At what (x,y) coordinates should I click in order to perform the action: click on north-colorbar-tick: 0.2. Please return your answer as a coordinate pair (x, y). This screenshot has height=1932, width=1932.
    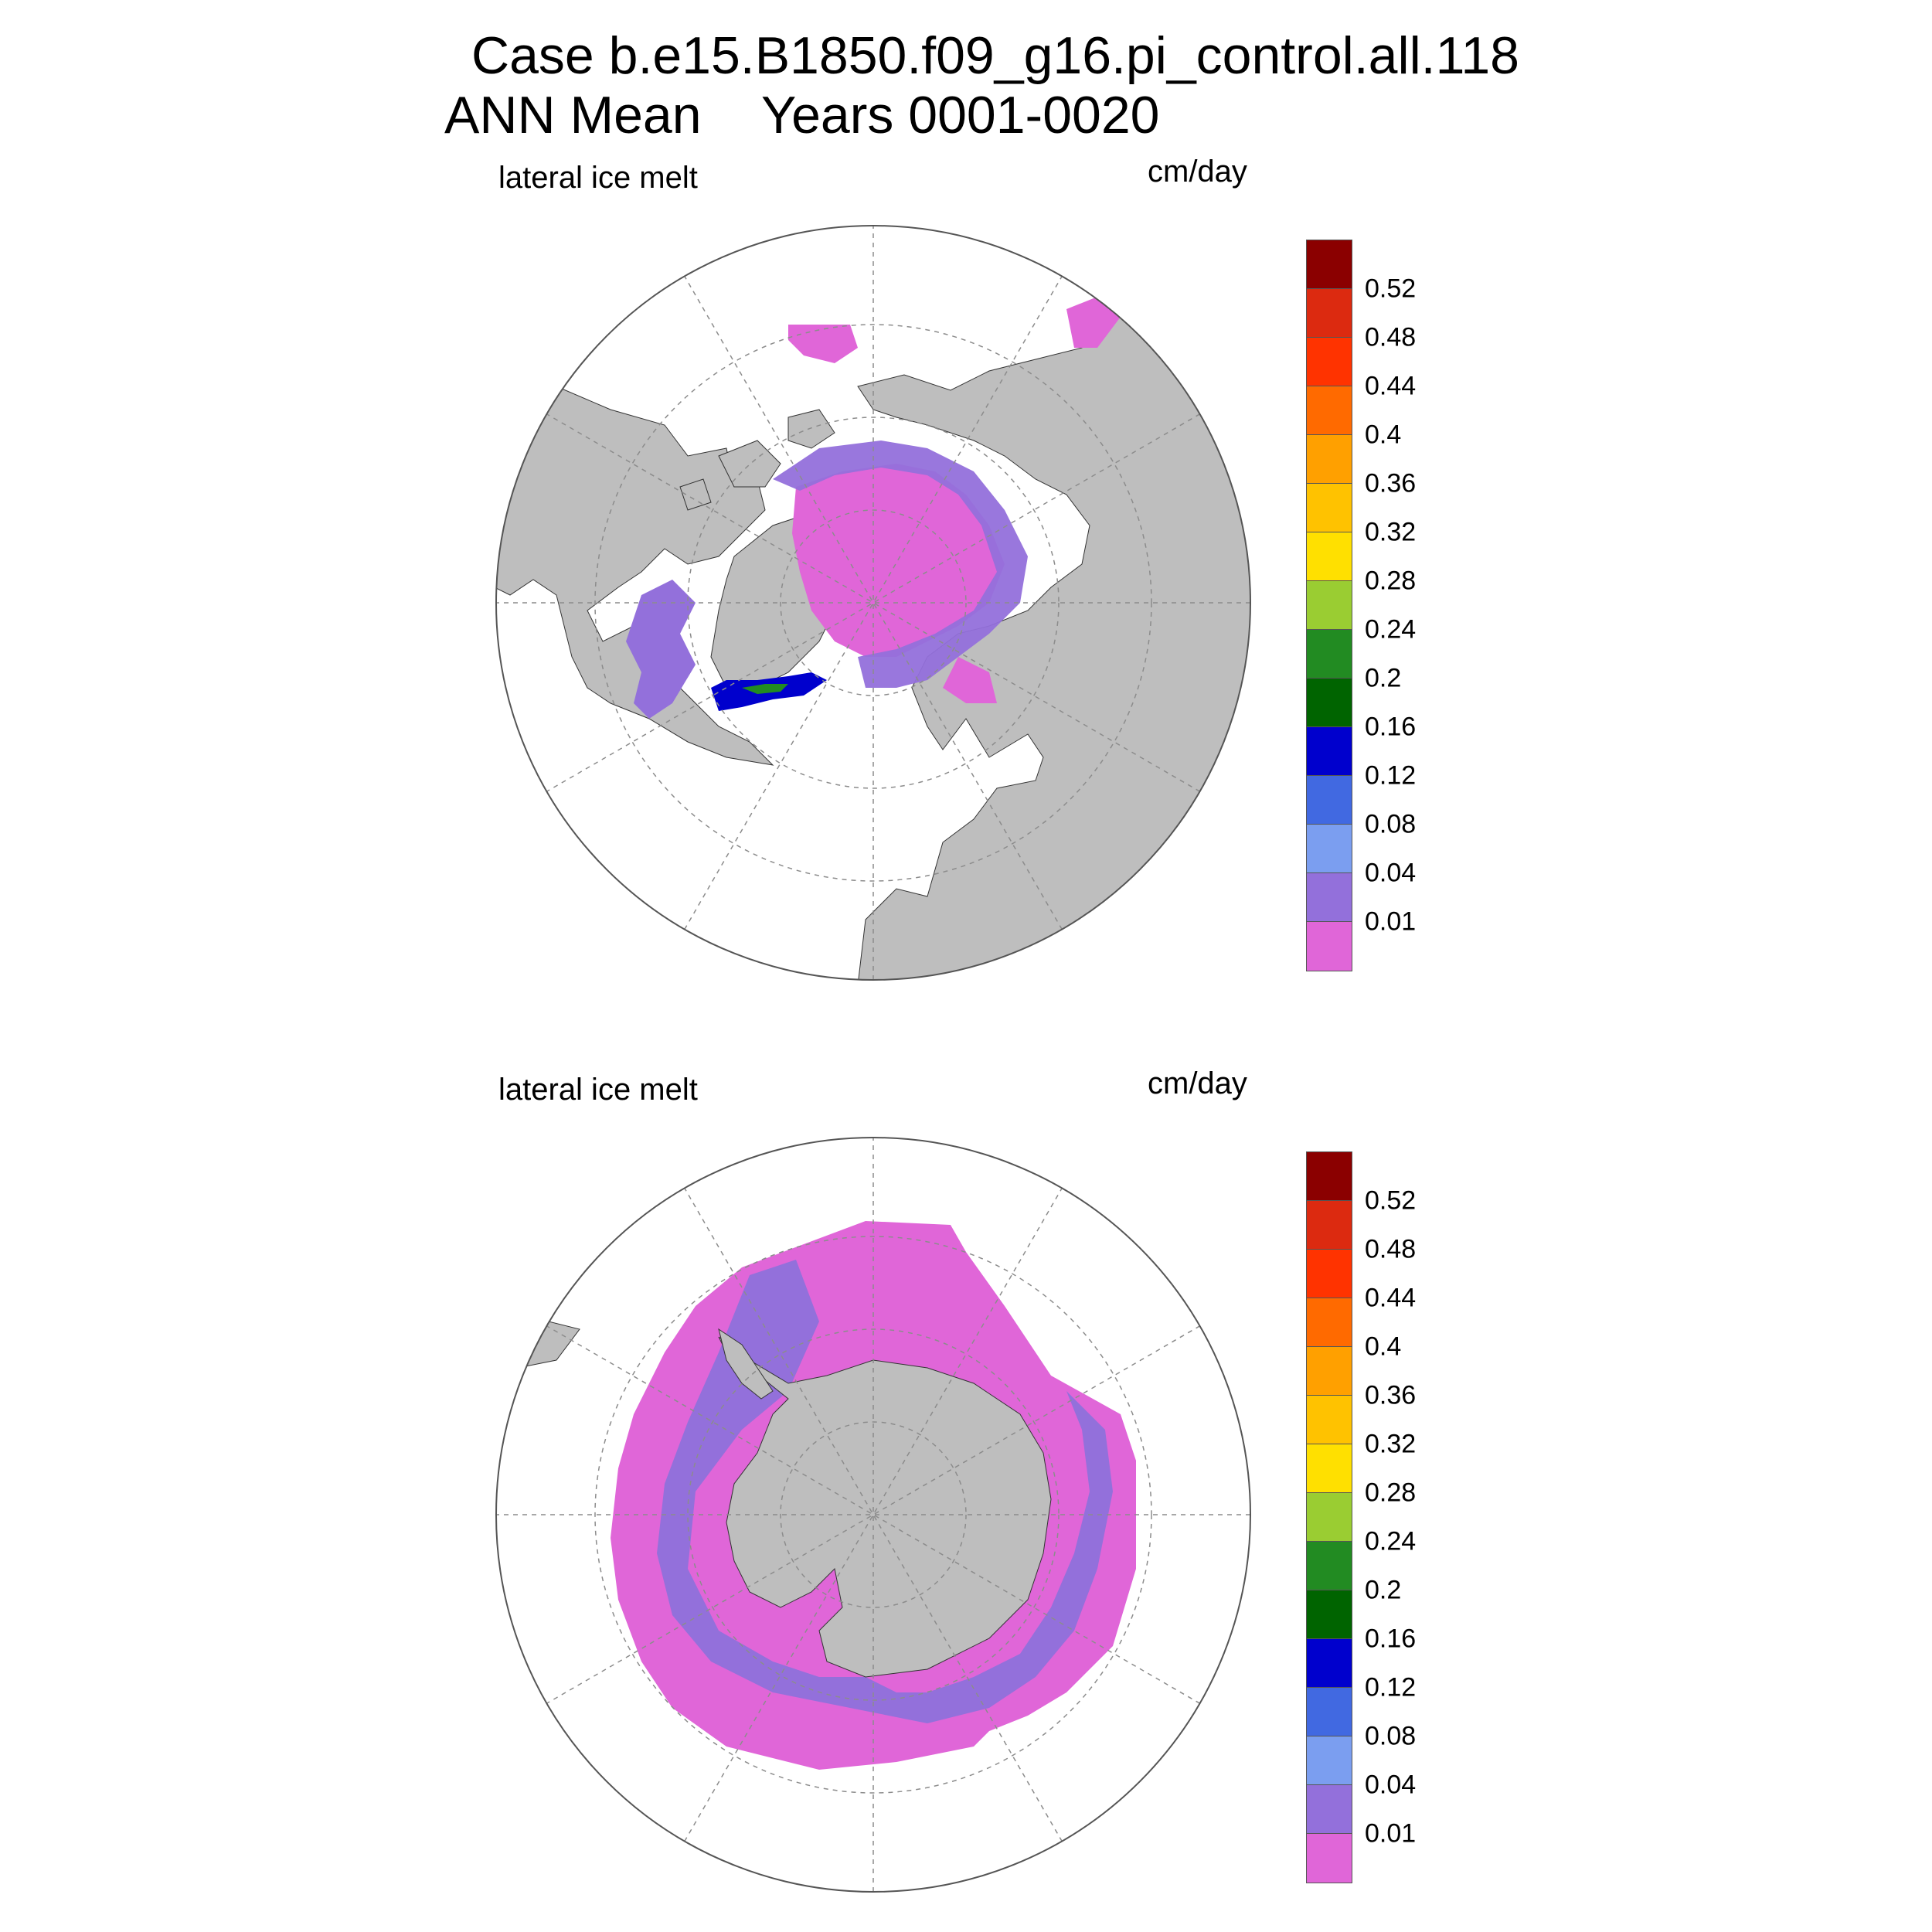
    Looking at the image, I should click on (1383, 678).